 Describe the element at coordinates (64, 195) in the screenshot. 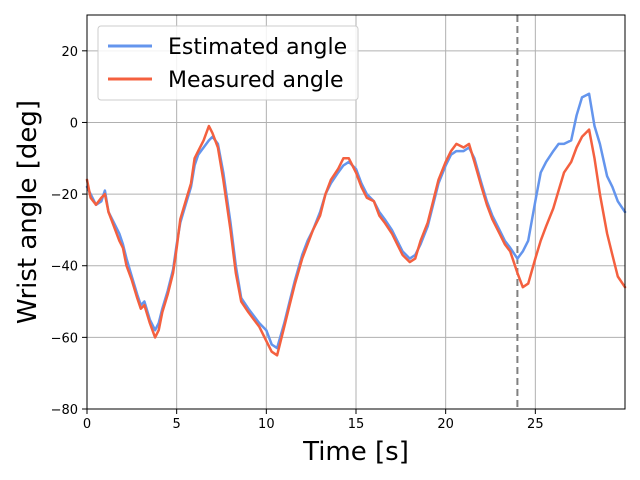

I see `y-tick-label: −20` at that location.